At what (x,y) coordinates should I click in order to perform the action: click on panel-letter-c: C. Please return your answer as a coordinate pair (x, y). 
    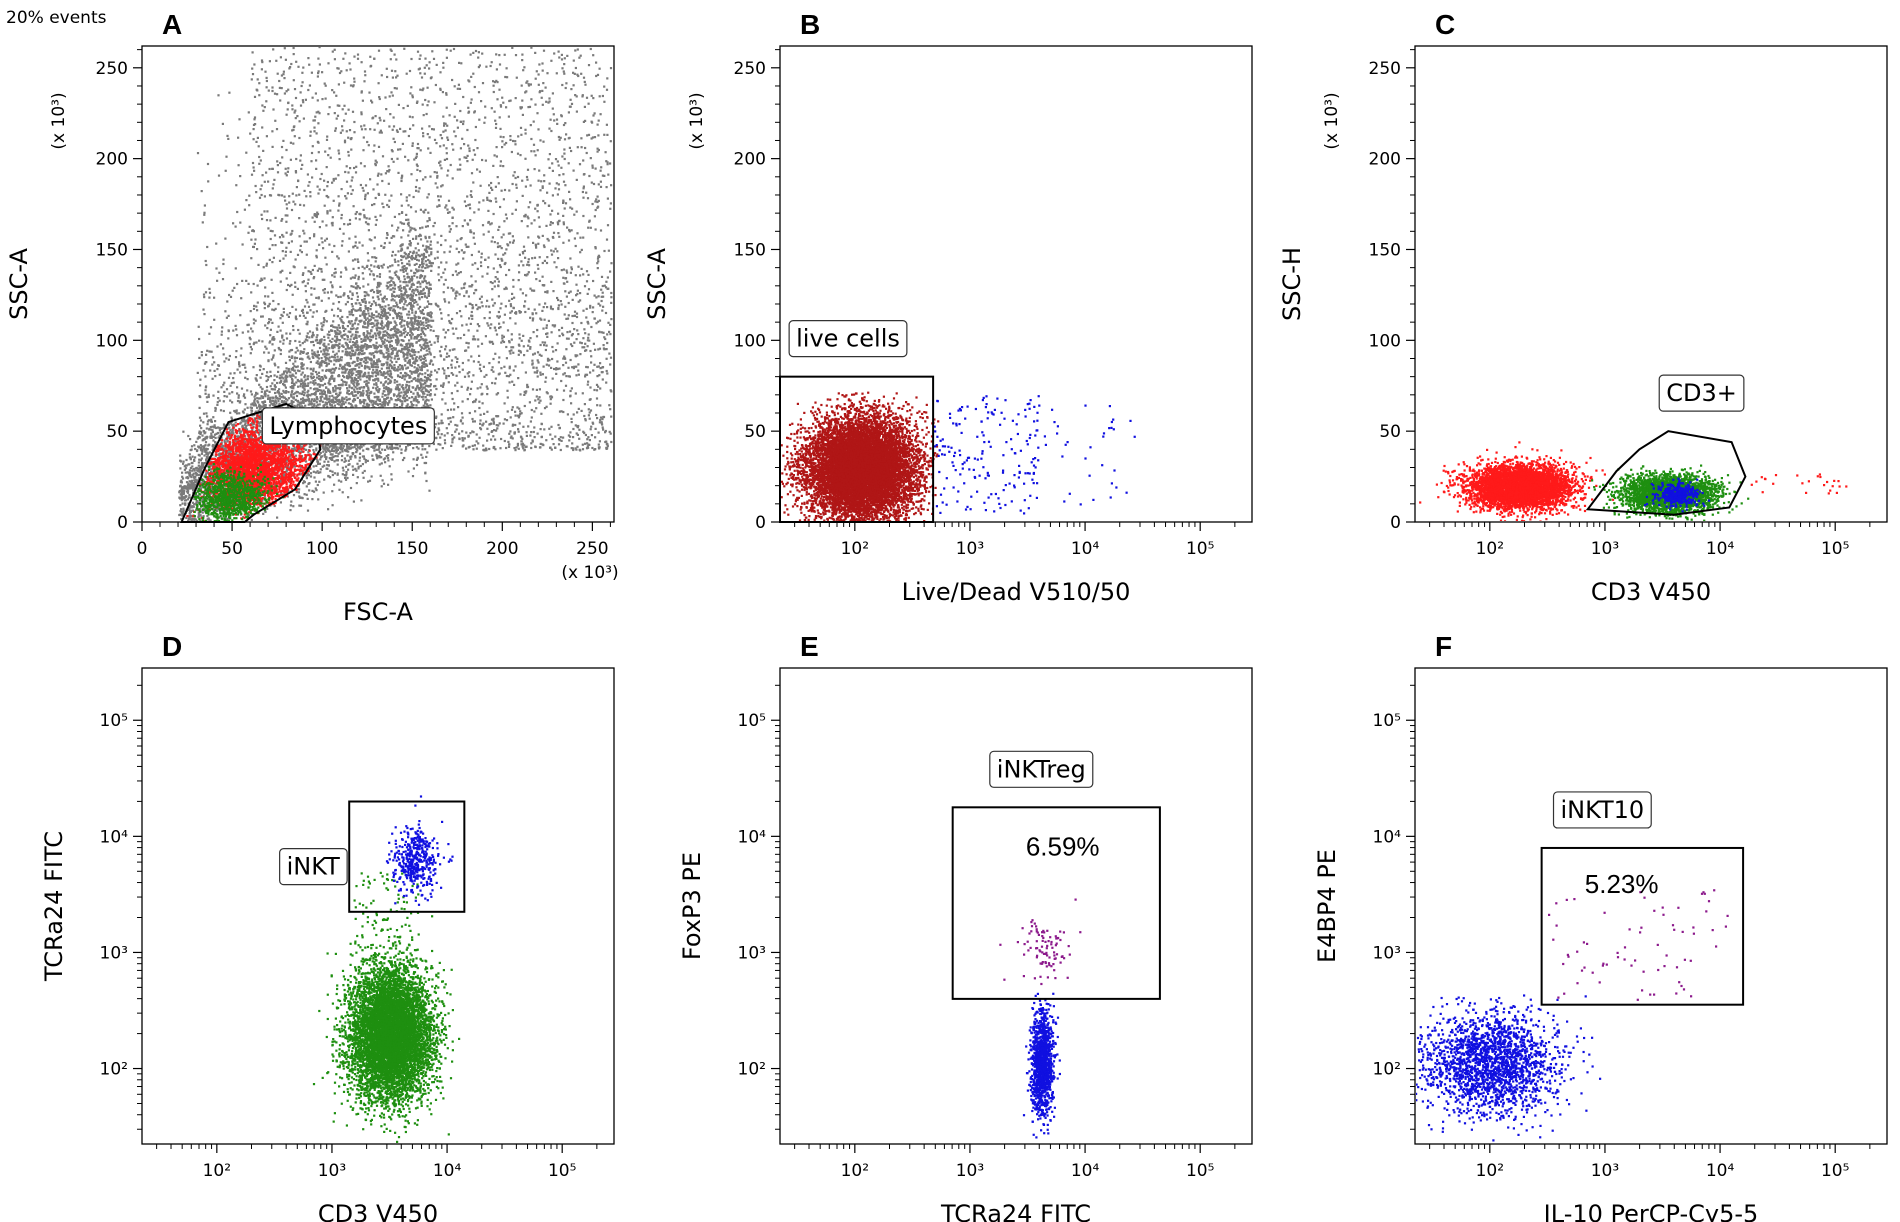
    Looking at the image, I should click on (1445, 24).